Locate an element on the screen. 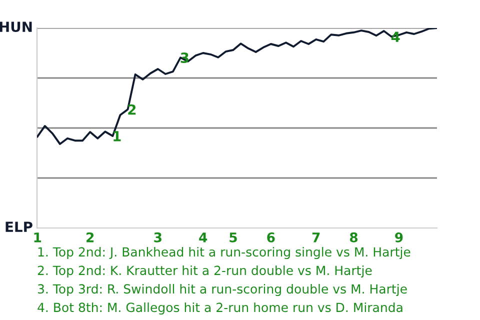 This screenshot has width=480, height=320. x-tick-label: 7 is located at coordinates (316, 237).